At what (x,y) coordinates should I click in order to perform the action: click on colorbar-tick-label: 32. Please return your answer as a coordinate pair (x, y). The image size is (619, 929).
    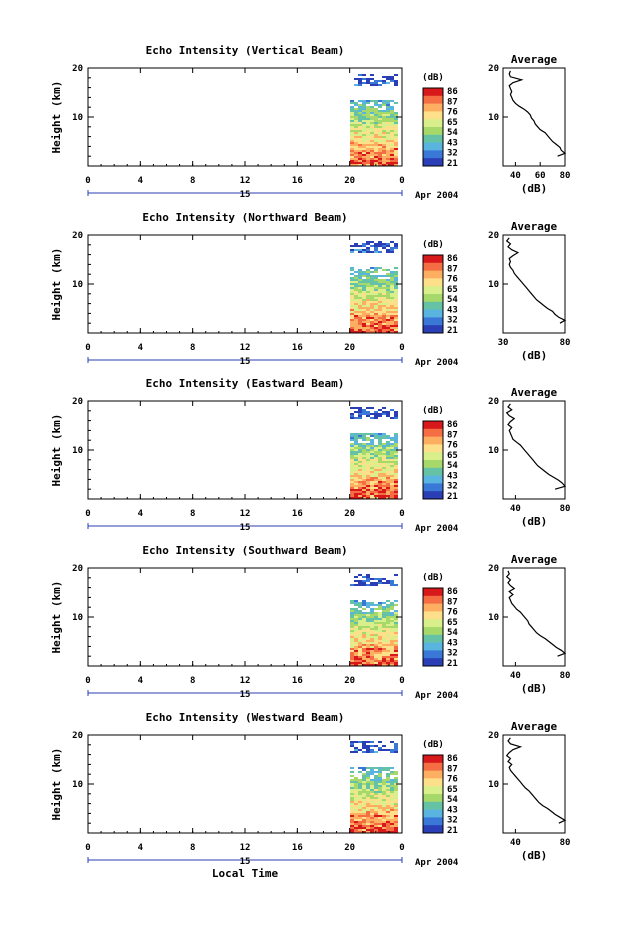
    Looking at the image, I should click on (452, 487).